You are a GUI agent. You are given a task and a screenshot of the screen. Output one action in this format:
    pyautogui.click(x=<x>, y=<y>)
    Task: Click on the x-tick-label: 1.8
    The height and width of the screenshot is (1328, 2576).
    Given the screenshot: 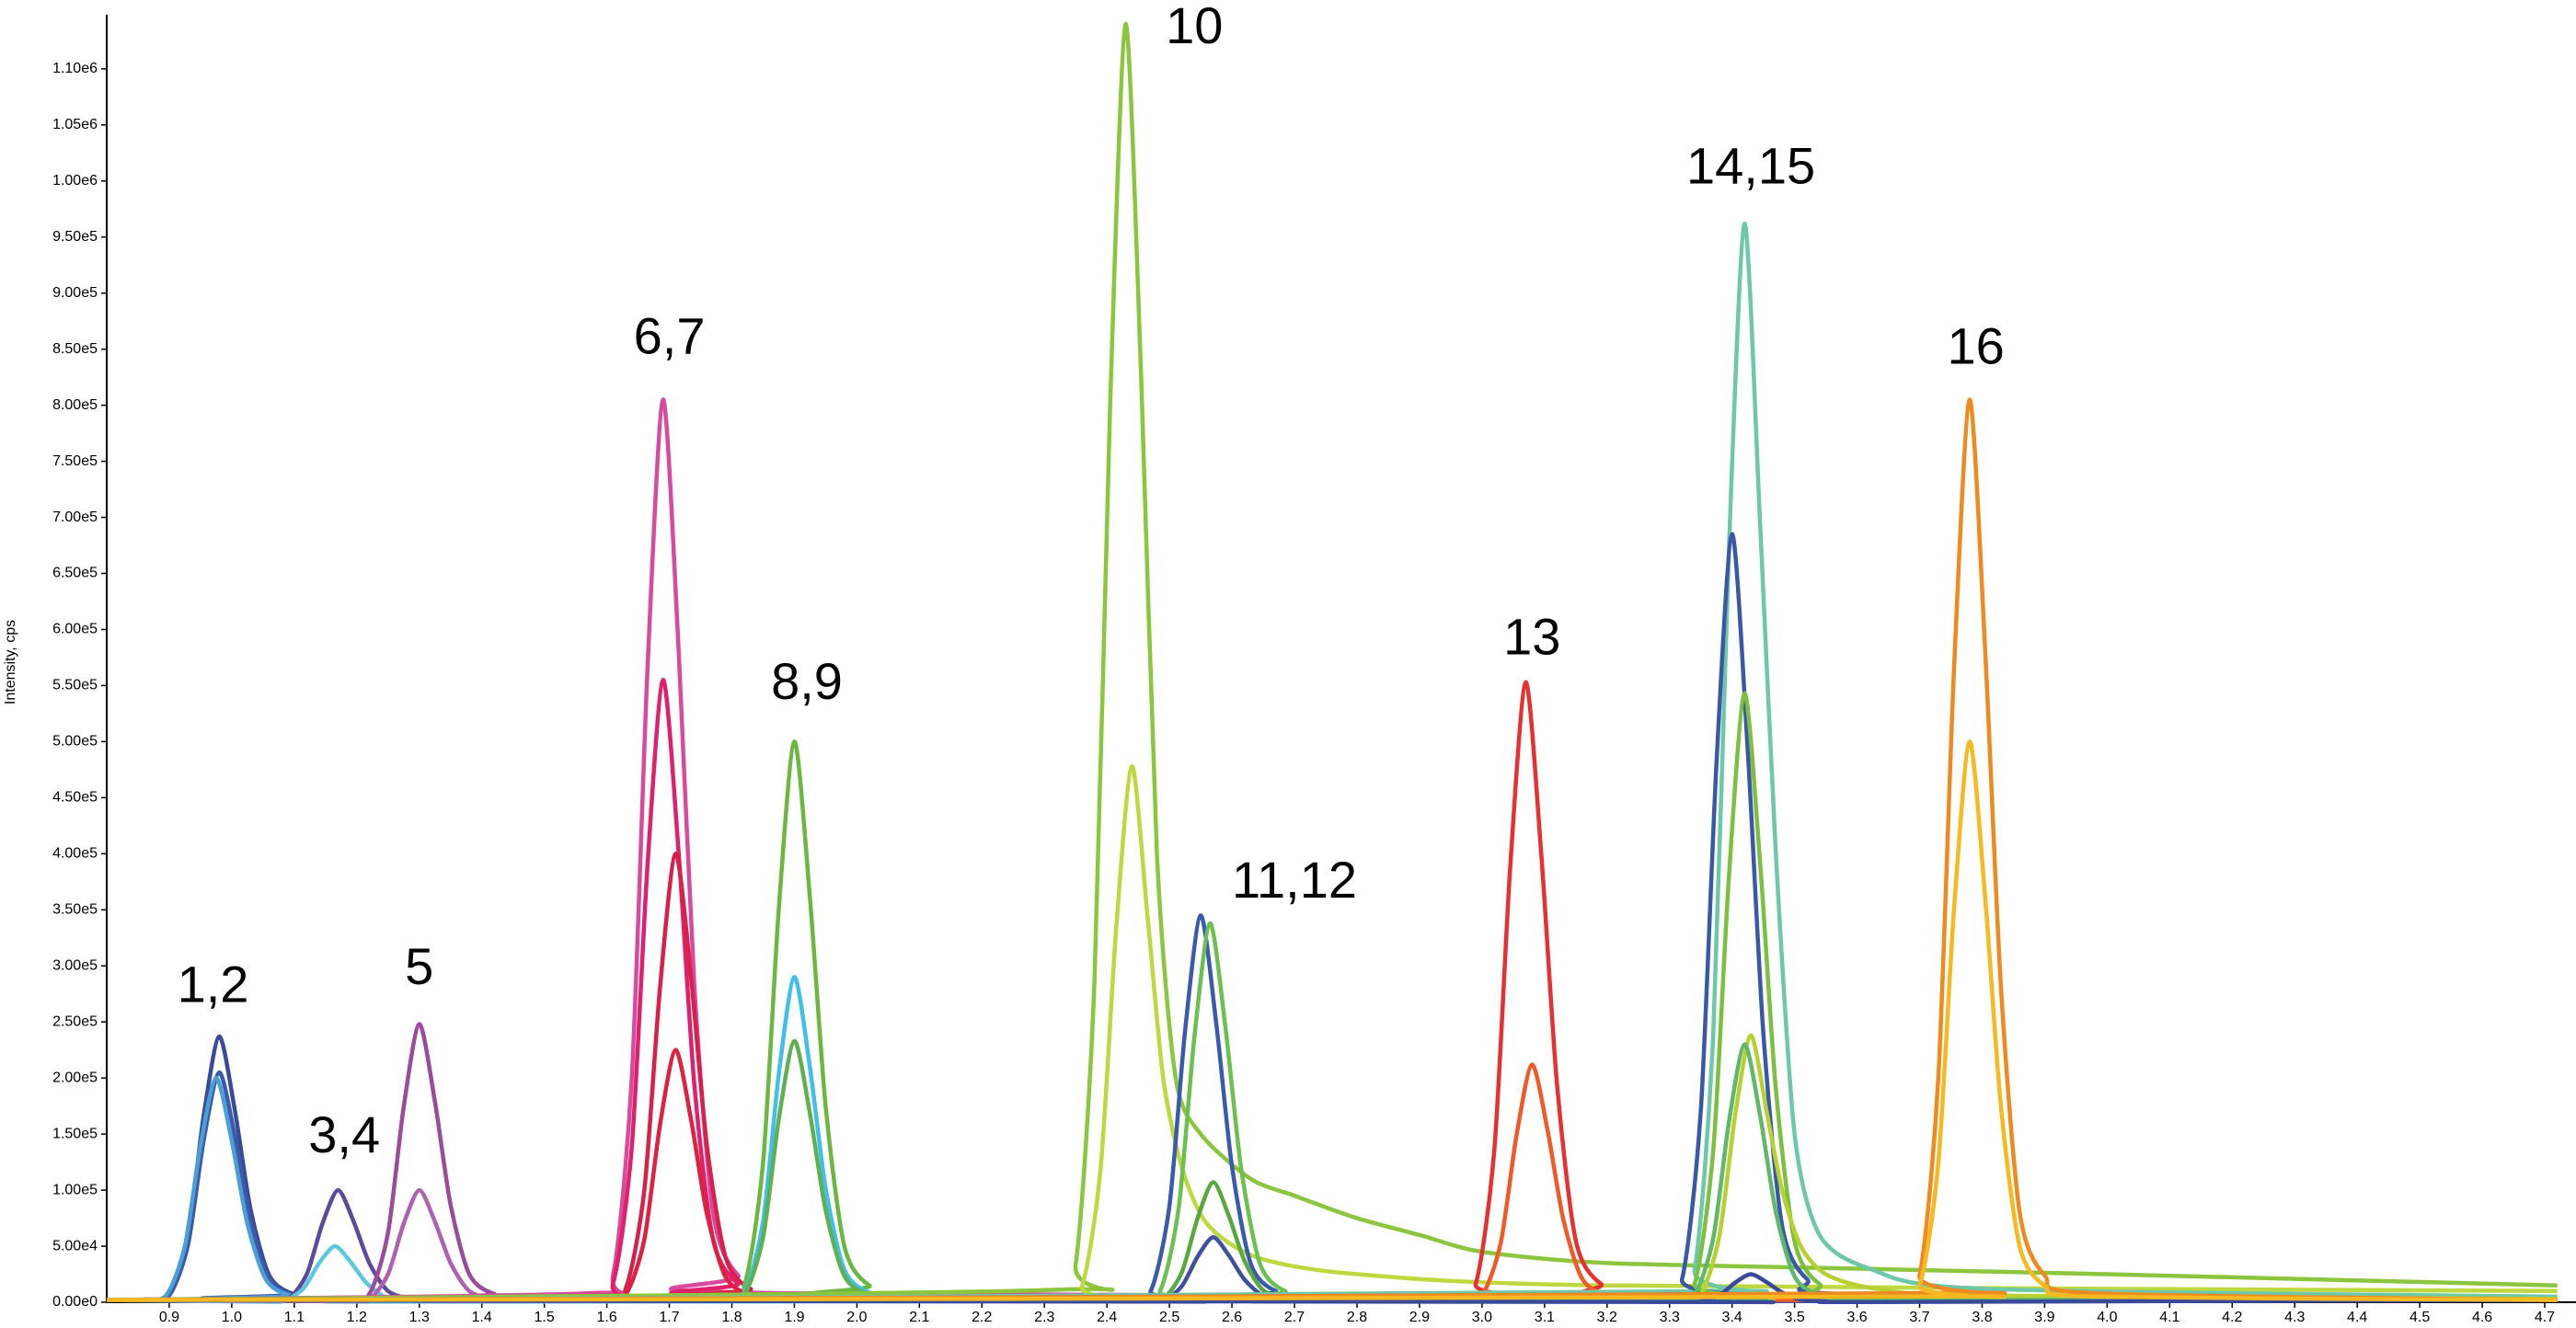 What is the action you would take?
    pyautogui.click(x=731, y=1317)
    